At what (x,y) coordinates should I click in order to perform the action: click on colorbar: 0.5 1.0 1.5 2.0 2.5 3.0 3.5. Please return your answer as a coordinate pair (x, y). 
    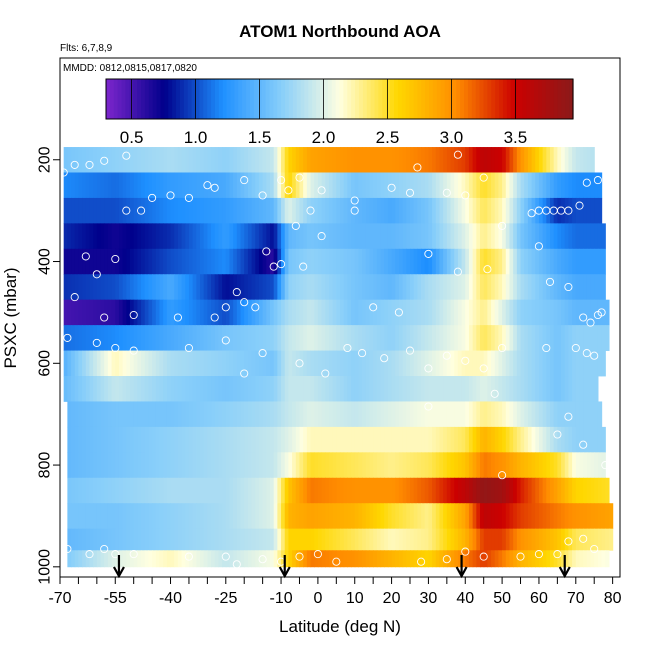
    Looking at the image, I should click on (339, 112).